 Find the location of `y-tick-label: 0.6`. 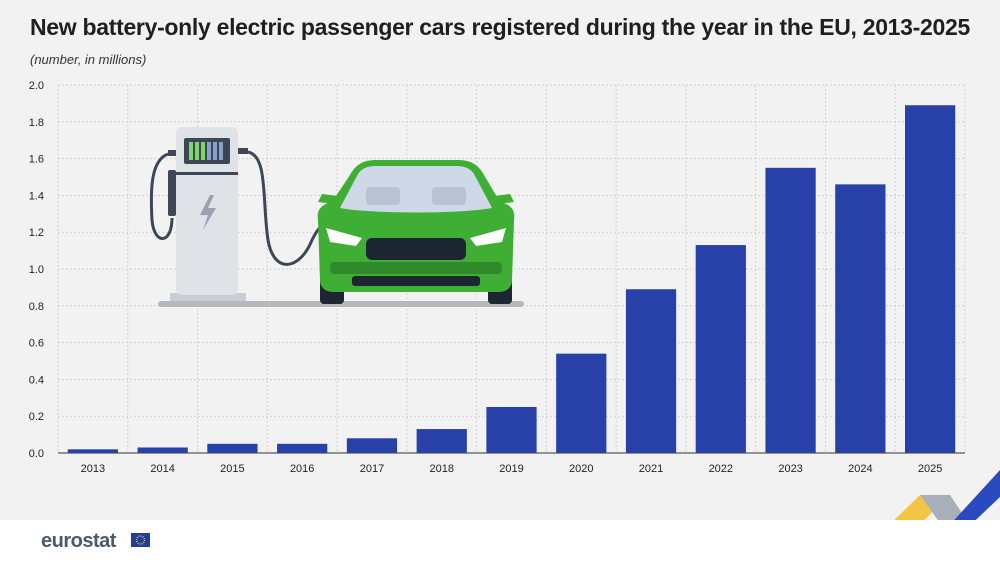

y-tick-label: 0.6 is located at coordinates (36, 344).